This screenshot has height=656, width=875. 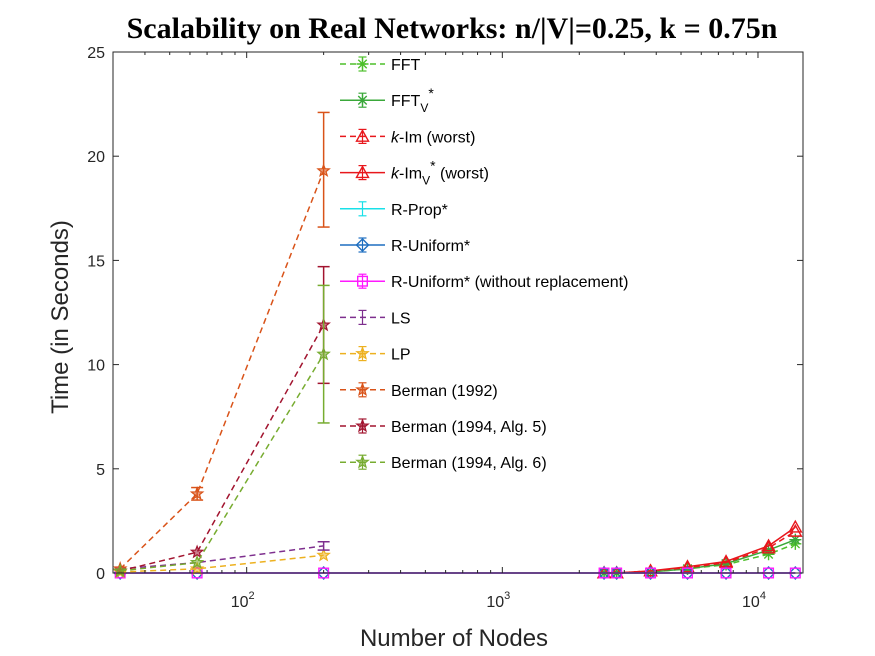 What do you see at coordinates (96, 157) in the screenshot?
I see `y-tick-label: 20` at bounding box center [96, 157].